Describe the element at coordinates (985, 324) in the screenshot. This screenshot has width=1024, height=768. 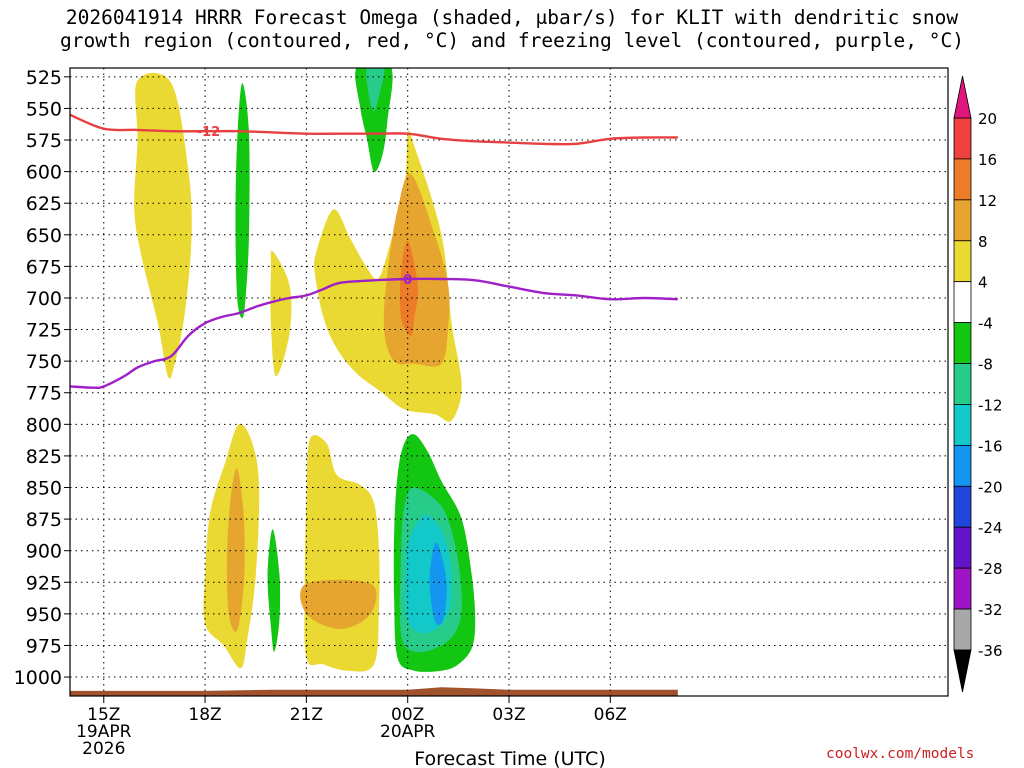
I see `colorbar-label-5: -4` at that location.